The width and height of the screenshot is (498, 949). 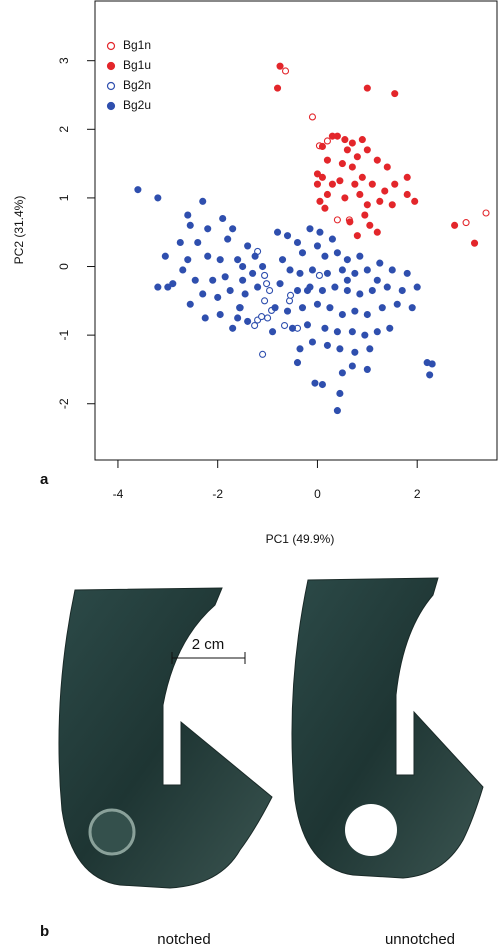 What do you see at coordinates (64, 60) in the screenshot?
I see `y-tick-label: 3` at bounding box center [64, 60].